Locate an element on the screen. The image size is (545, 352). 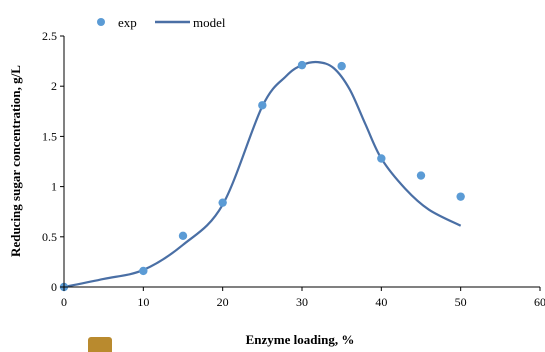
x-tick-label: 10 is located at coordinates (143, 302).